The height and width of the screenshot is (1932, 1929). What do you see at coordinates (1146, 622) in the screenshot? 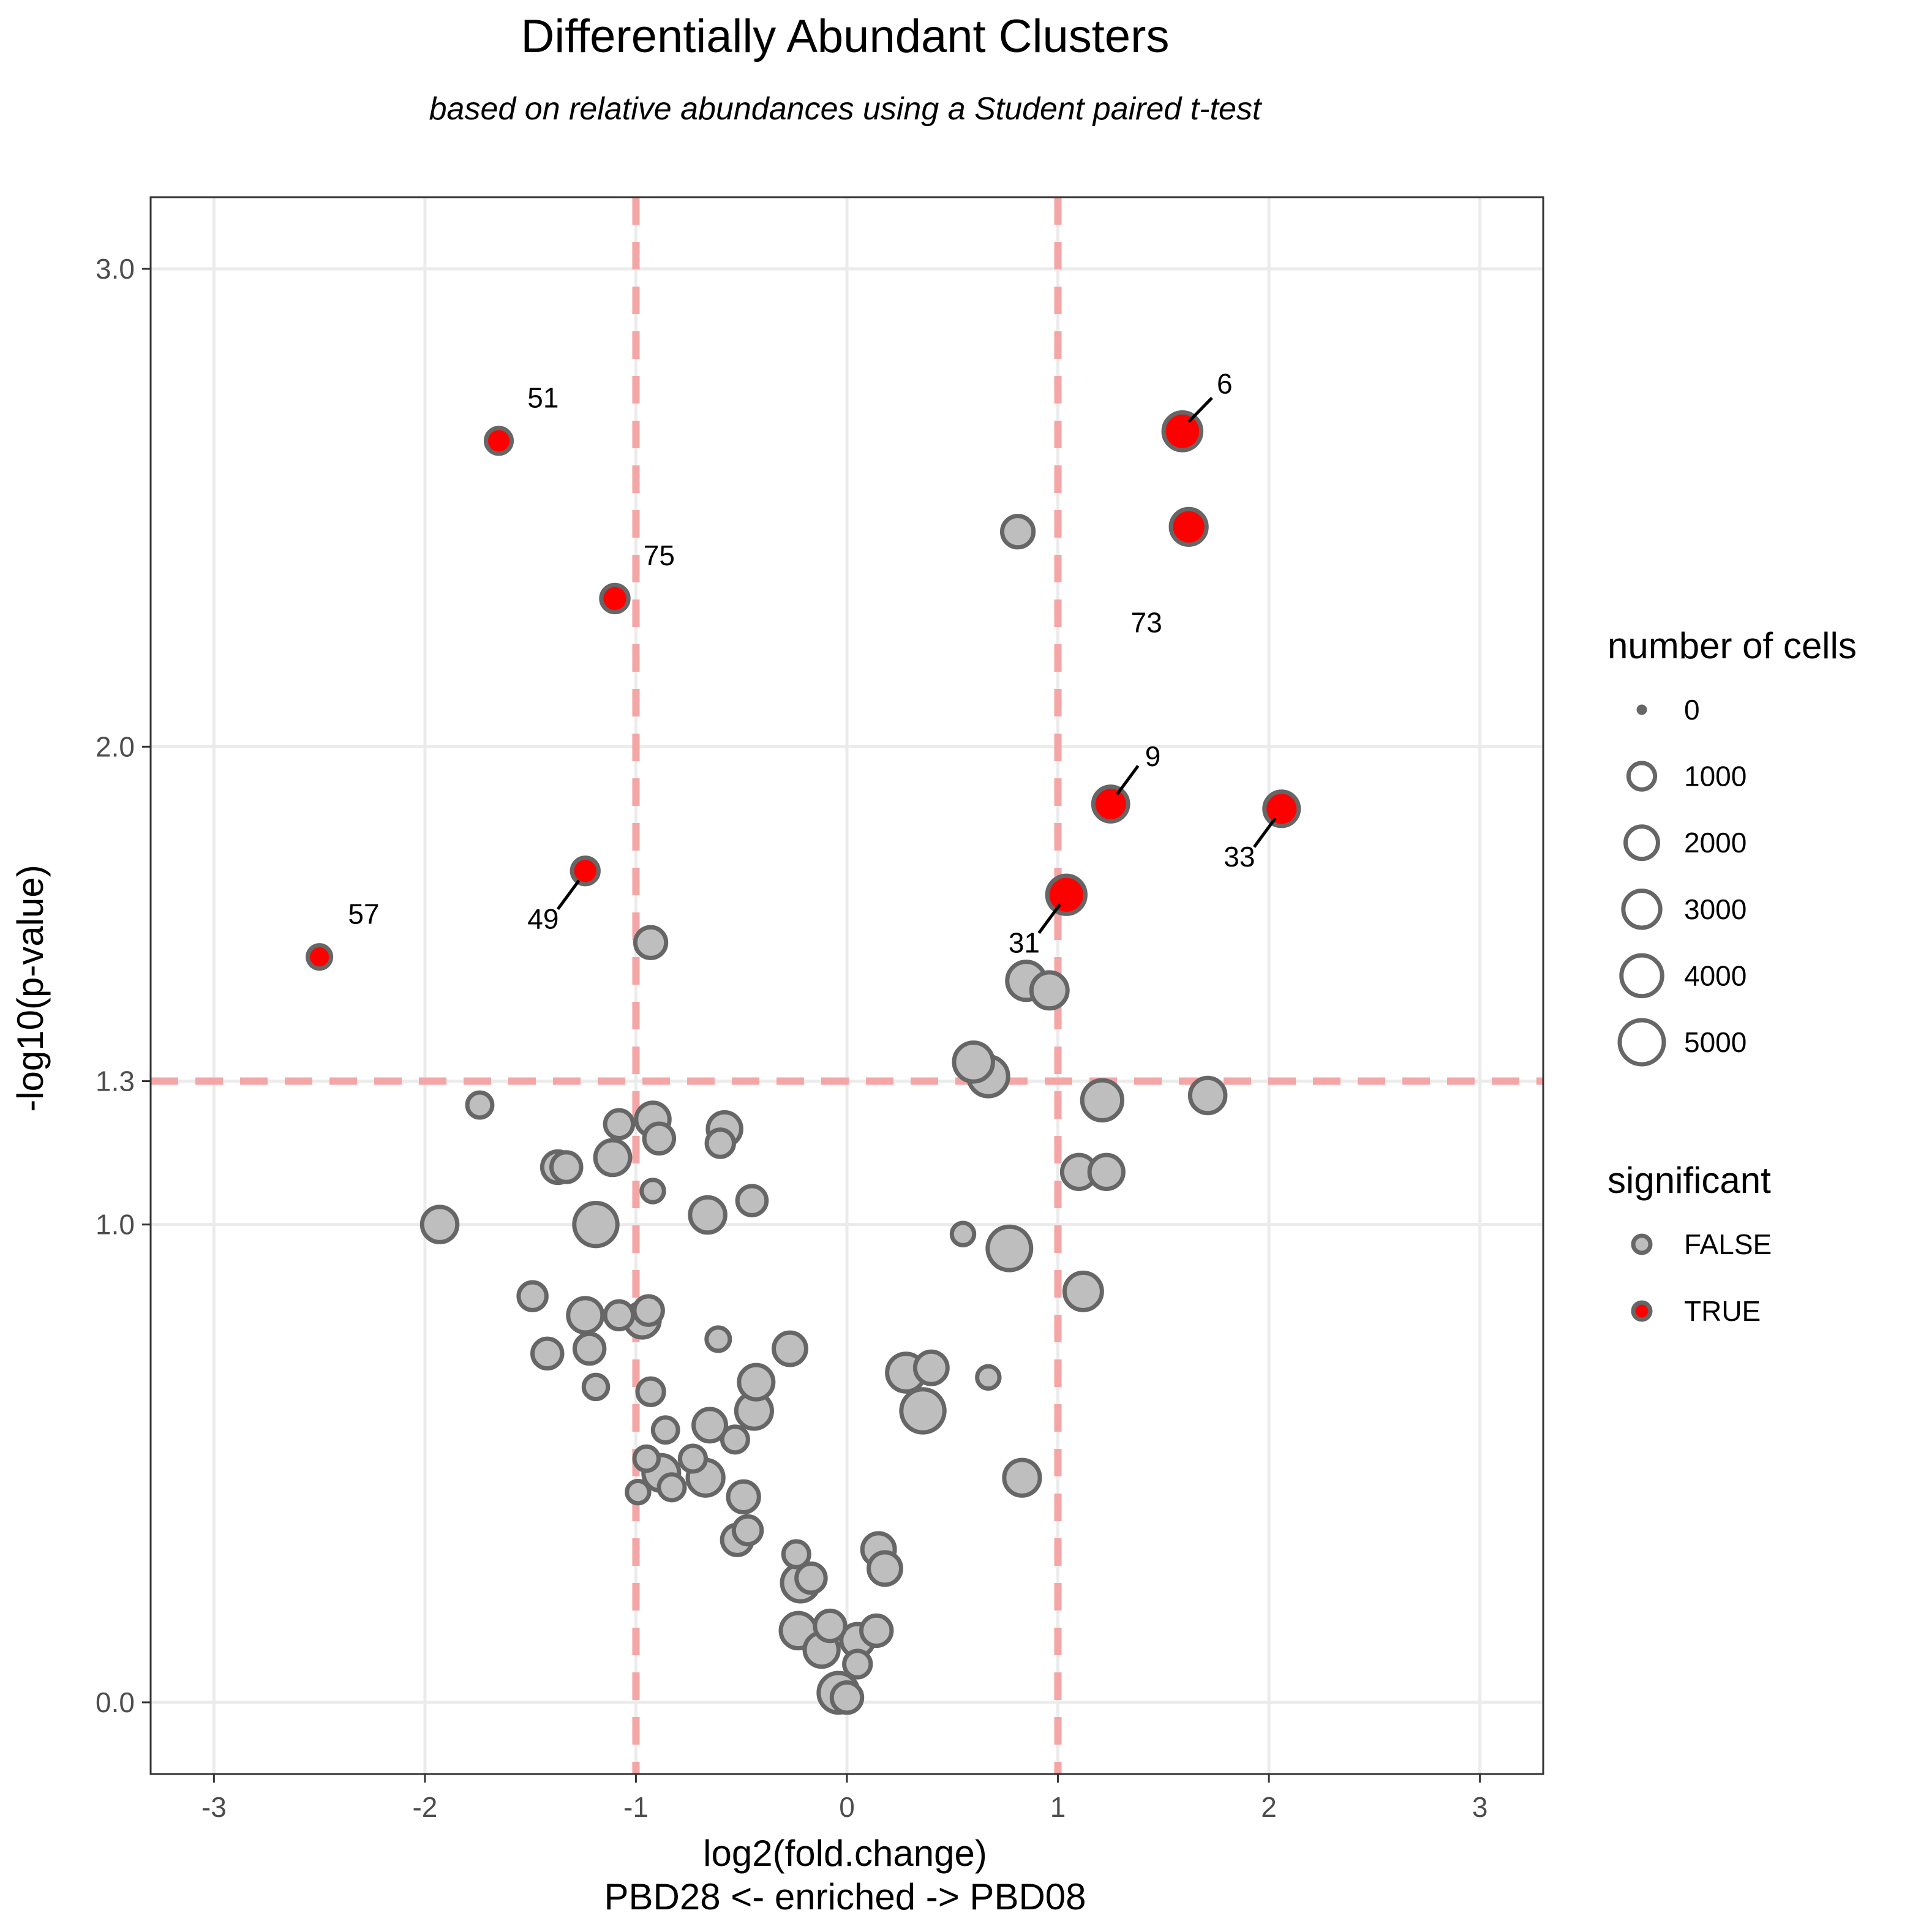
I see `cluster-label: 73` at bounding box center [1146, 622].